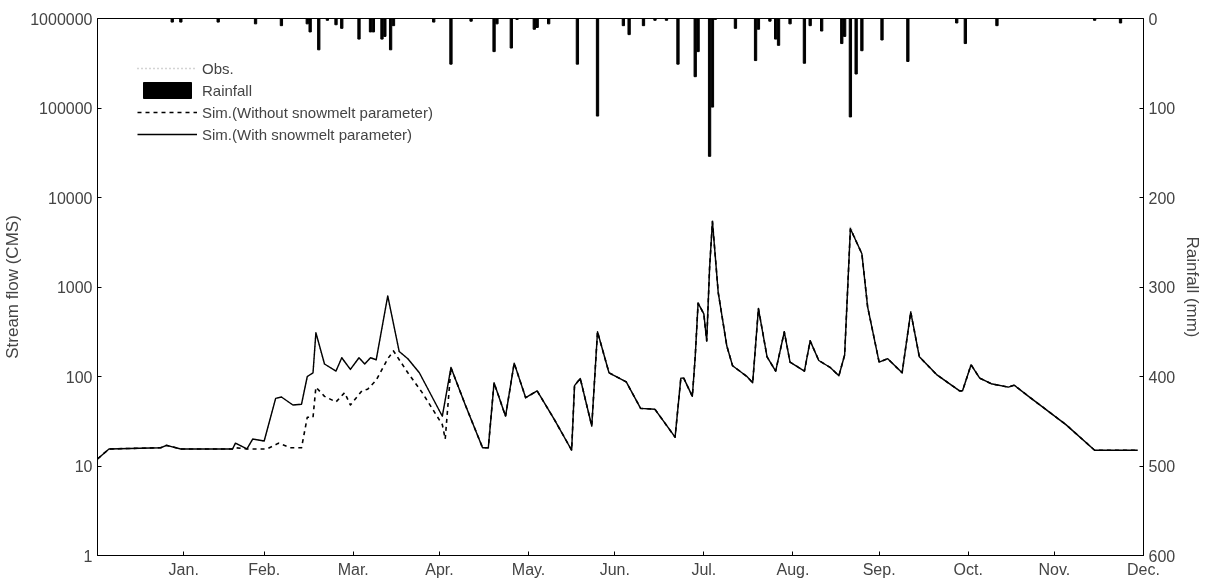 This screenshot has height=587, width=1213. What do you see at coordinates (1162, 466) in the screenshot?
I see `y2-tick-label: 500` at bounding box center [1162, 466].